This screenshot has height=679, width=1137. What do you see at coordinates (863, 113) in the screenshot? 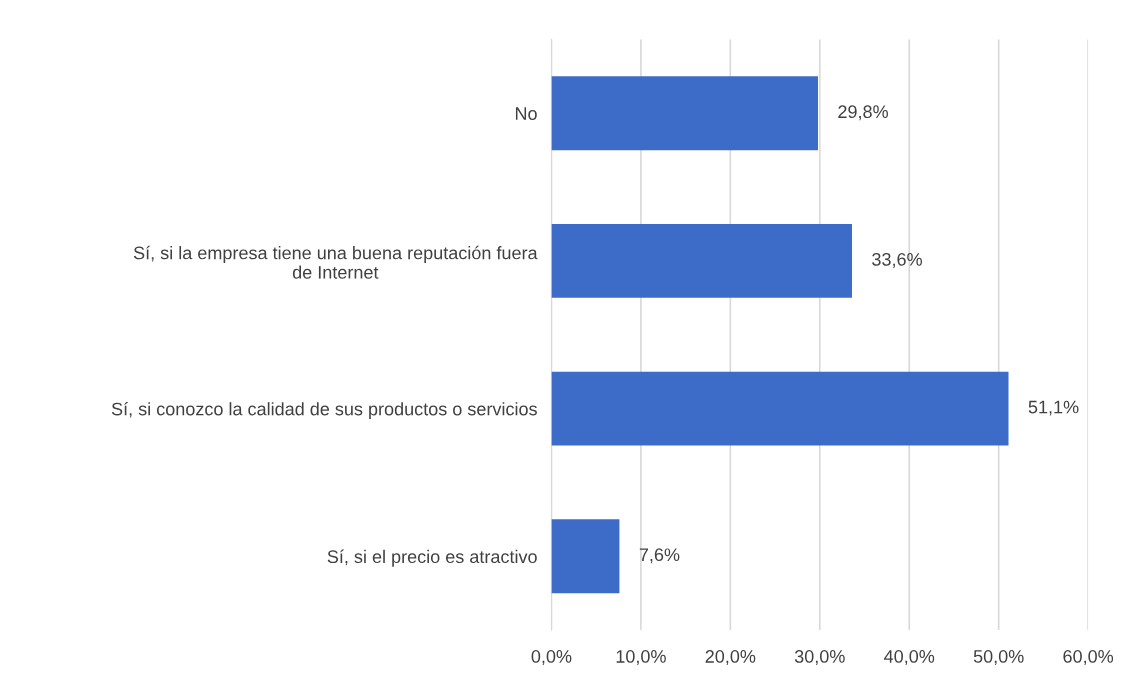
I see `data-label: 29,8%` at bounding box center [863, 113].